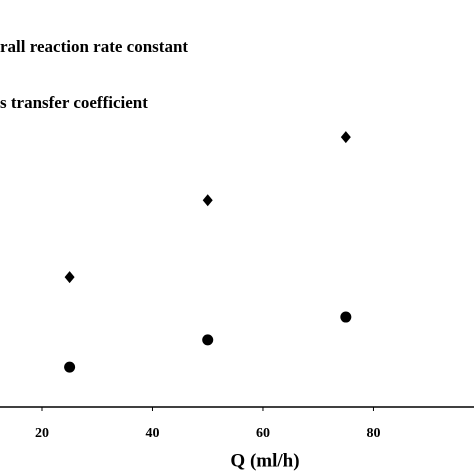  Describe the element at coordinates (152, 433) in the screenshot. I see `x-tick-label: 40` at that location.